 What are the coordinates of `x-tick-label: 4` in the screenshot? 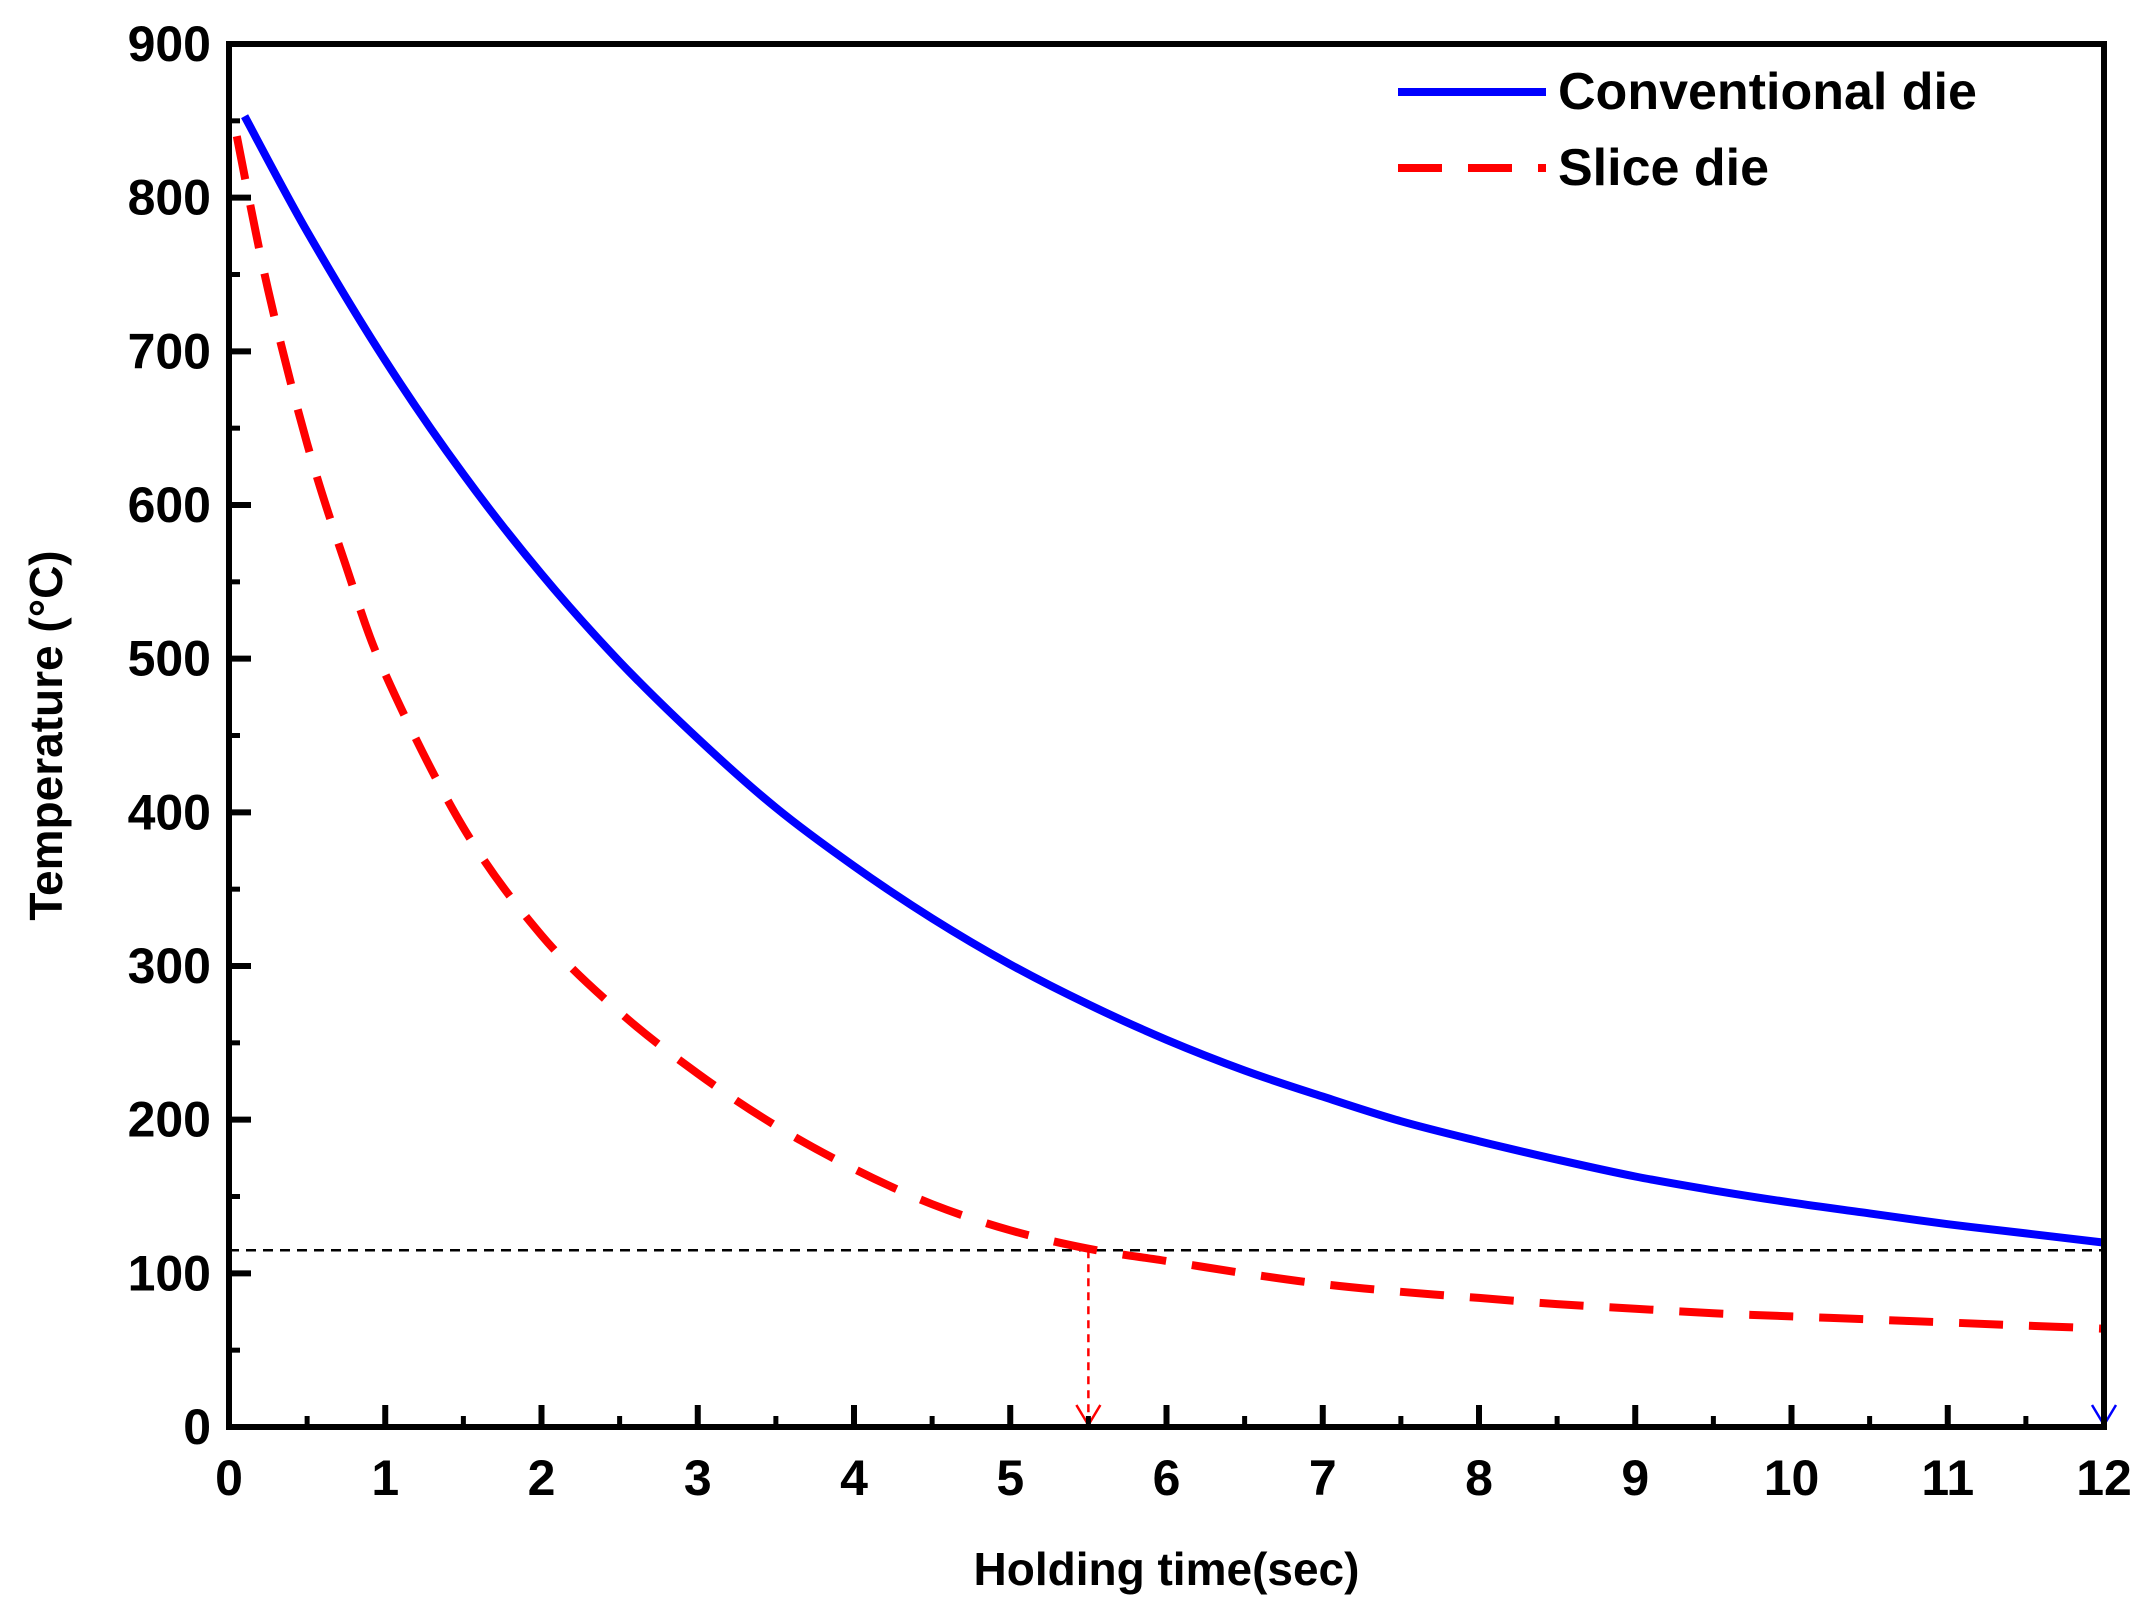 It's located at (854, 1478).